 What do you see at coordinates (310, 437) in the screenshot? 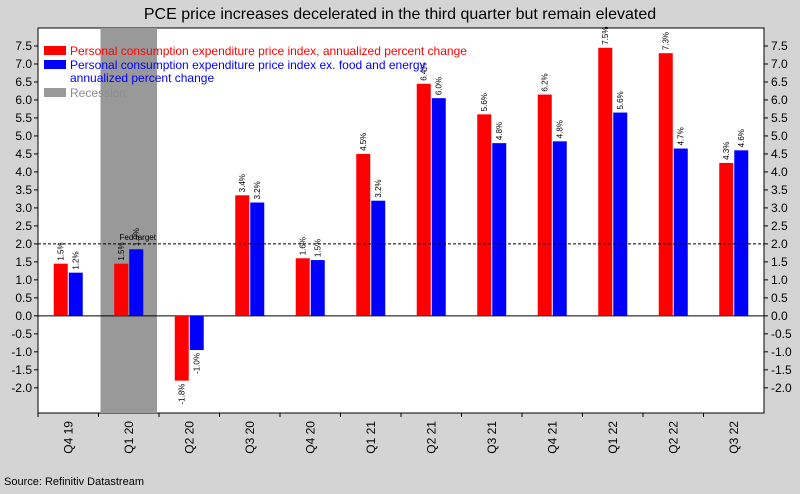
I see `x-tick-label: Q4 20` at bounding box center [310, 437].